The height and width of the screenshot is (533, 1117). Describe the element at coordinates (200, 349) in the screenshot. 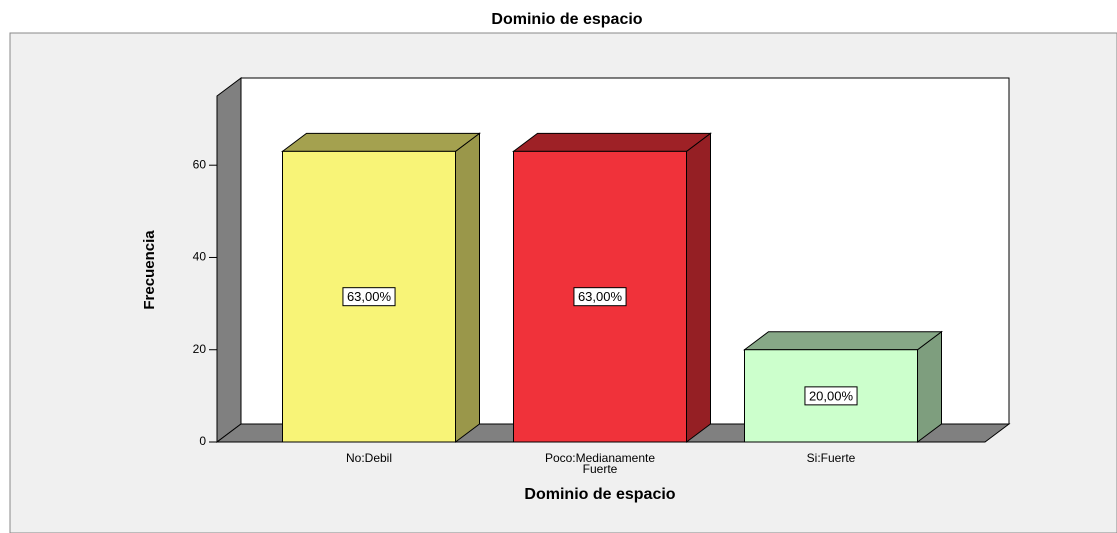

I see `y-tick-label: 20` at that location.